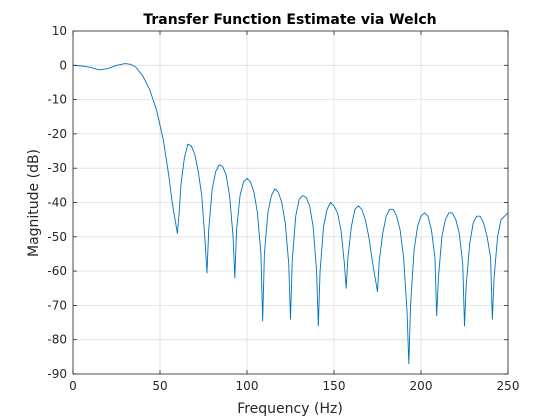  Describe the element at coordinates (57, 168) in the screenshot. I see `y-tick-label: -30` at that location.